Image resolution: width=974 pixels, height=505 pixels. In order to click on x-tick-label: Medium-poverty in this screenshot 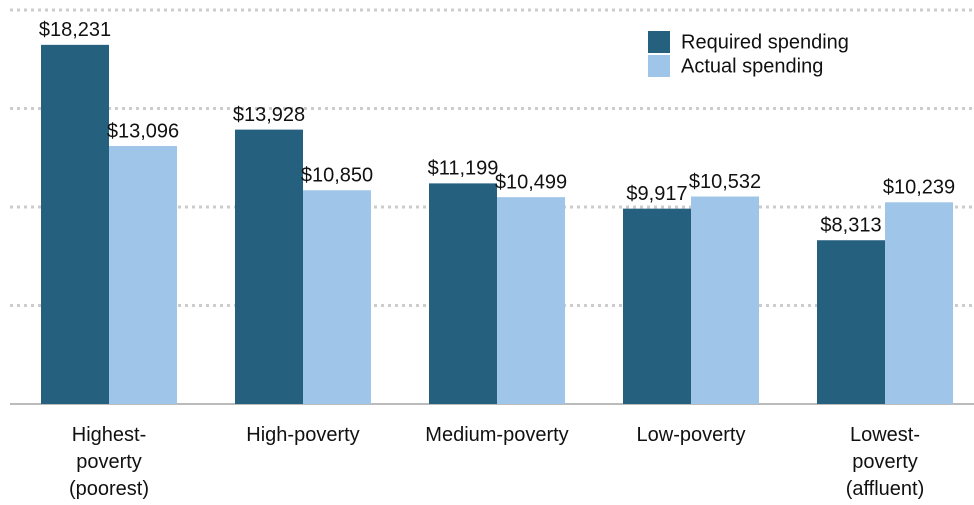, I will do `click(497, 435)`.